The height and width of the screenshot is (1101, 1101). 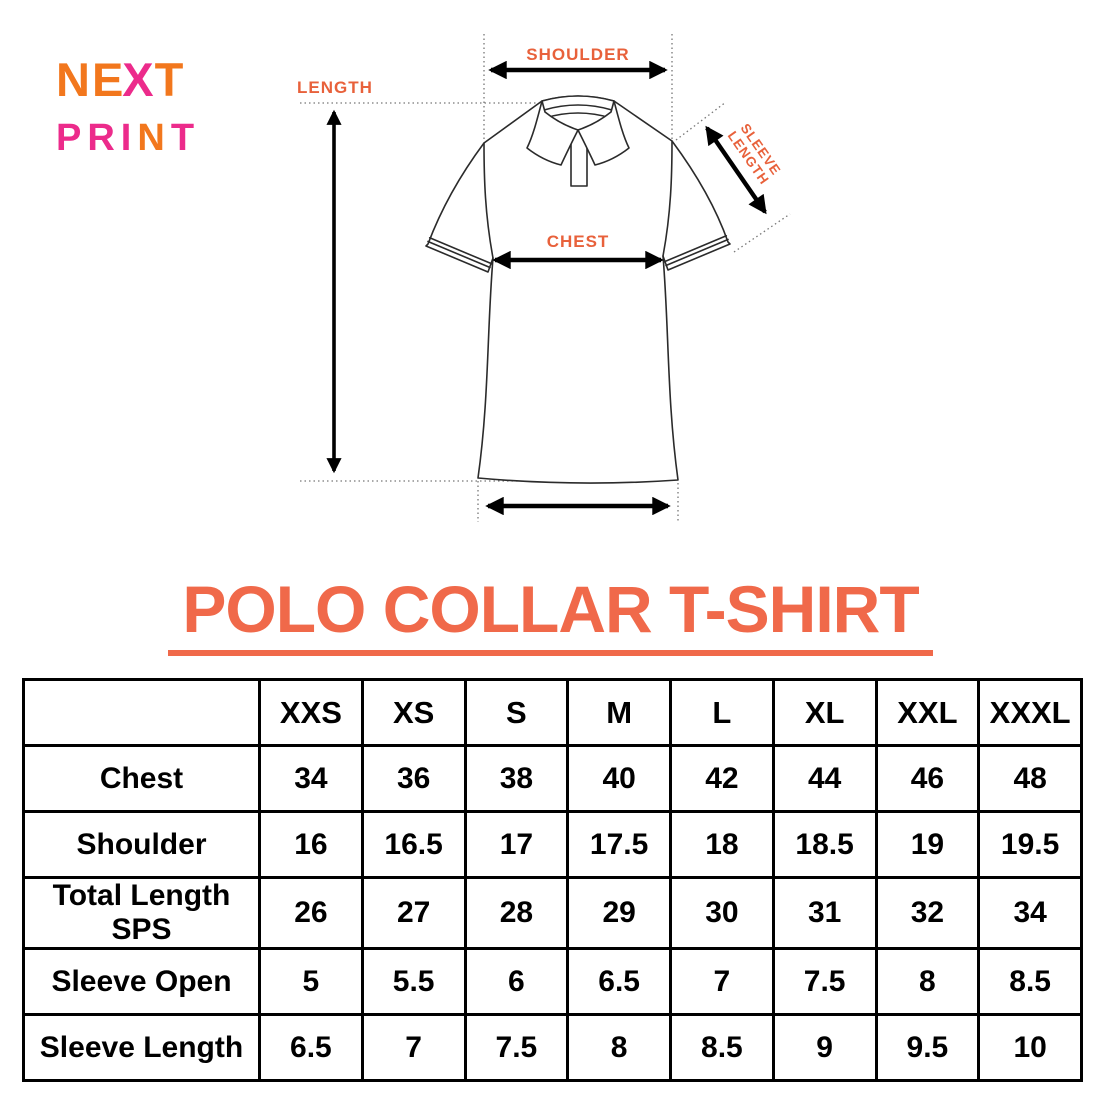 I want to click on size-header-row: XXS XS S M L XL XXL XXXL, so click(x=552, y=712).